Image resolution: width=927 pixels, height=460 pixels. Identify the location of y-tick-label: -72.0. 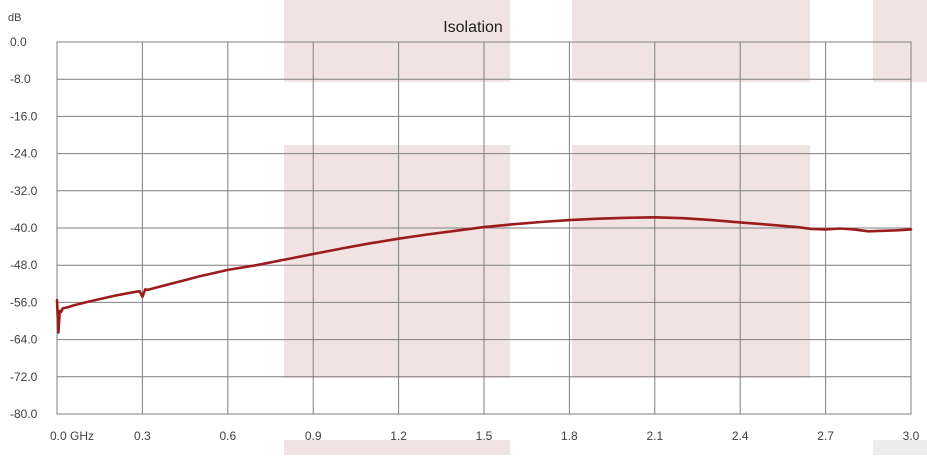
(24, 377).